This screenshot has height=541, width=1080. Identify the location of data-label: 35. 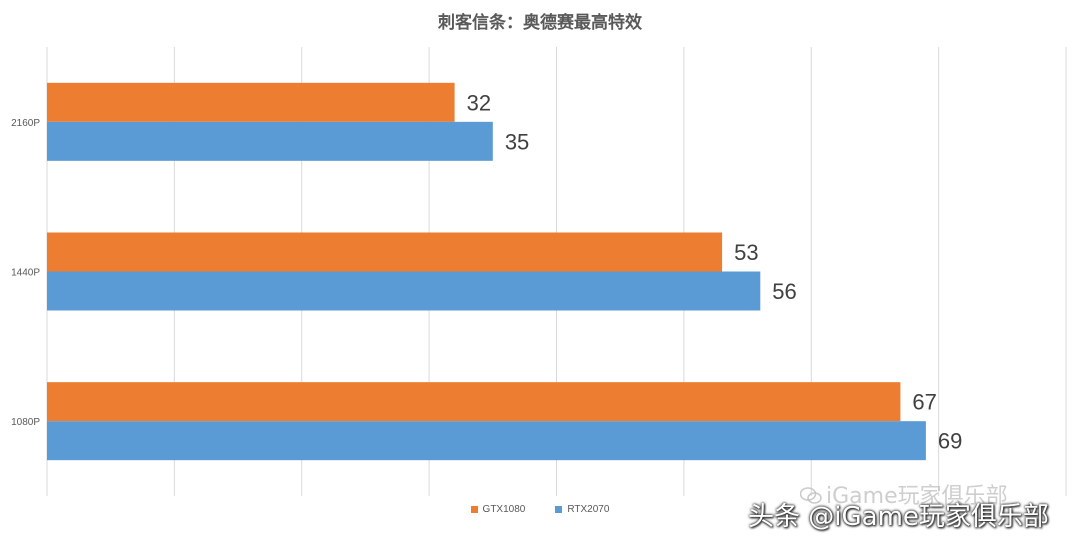
(517, 141).